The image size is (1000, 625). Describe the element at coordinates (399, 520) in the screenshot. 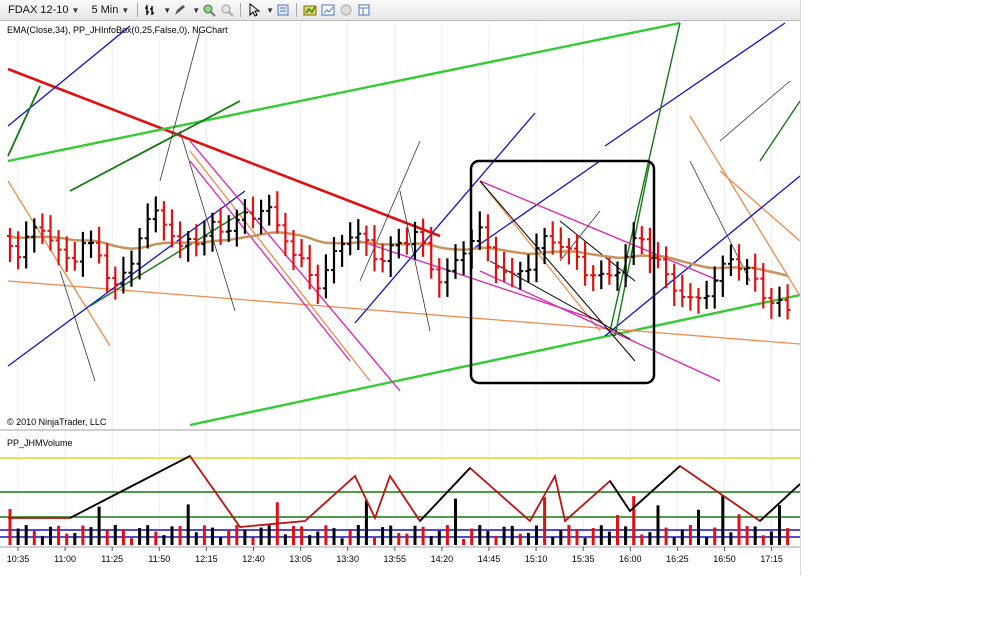

I see `volume-bars` at that location.